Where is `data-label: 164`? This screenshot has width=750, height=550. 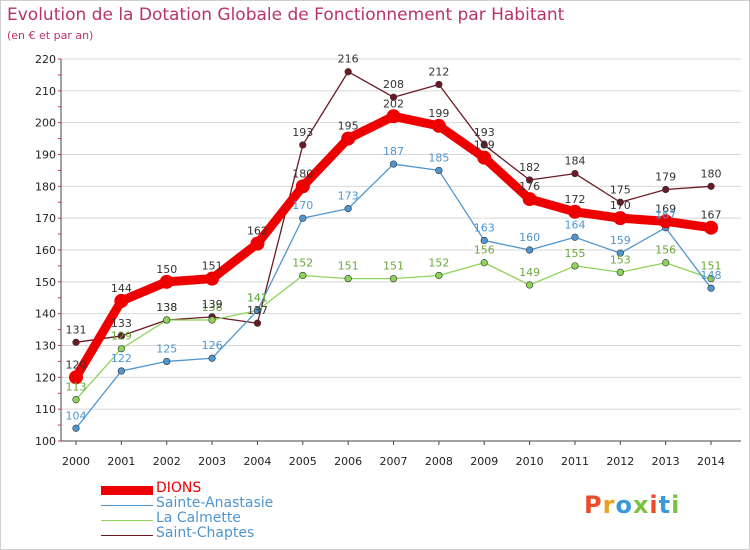 data-label: 164 is located at coordinates (574, 224).